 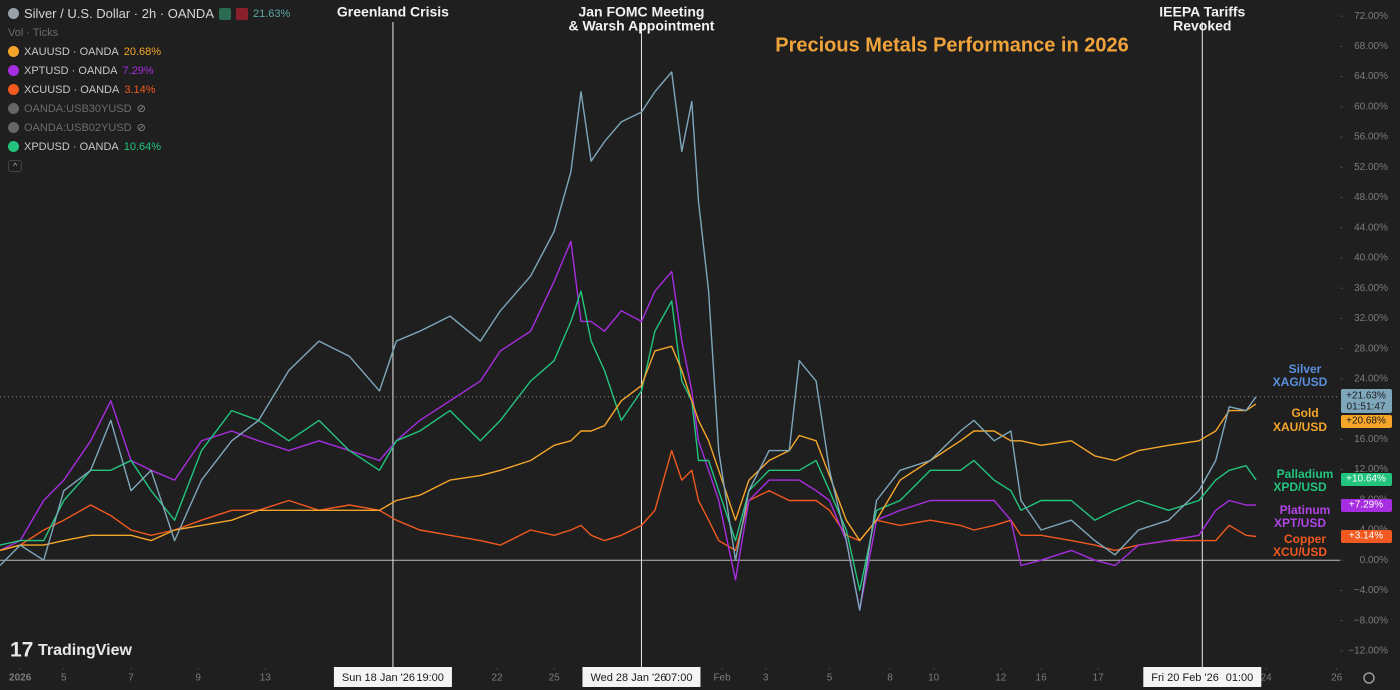 I want to click on y-tick-label: 48.00%, so click(x=1371, y=197).